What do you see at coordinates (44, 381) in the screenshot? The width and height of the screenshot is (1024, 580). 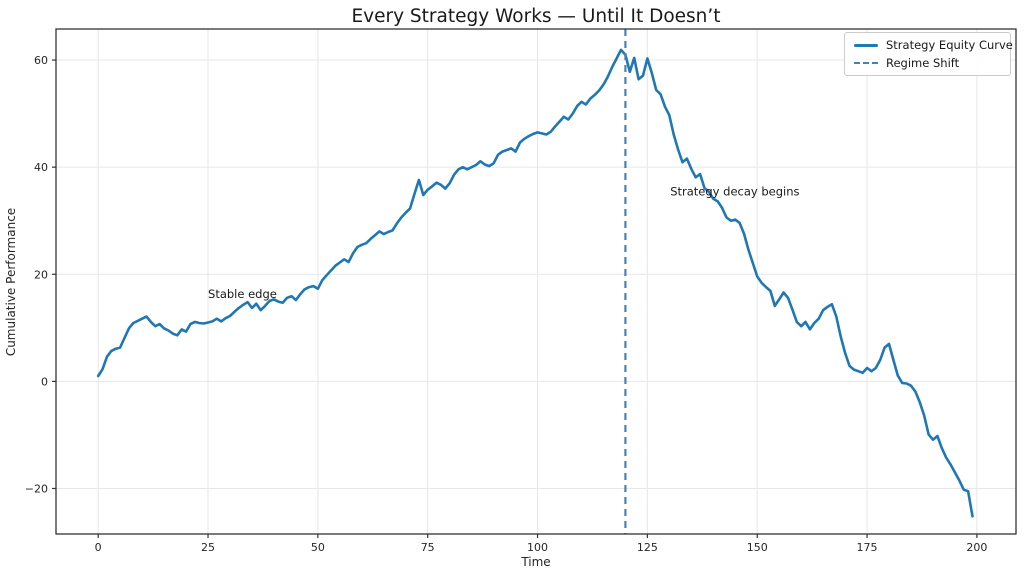 I see `y-tick-label: 0` at bounding box center [44, 381].